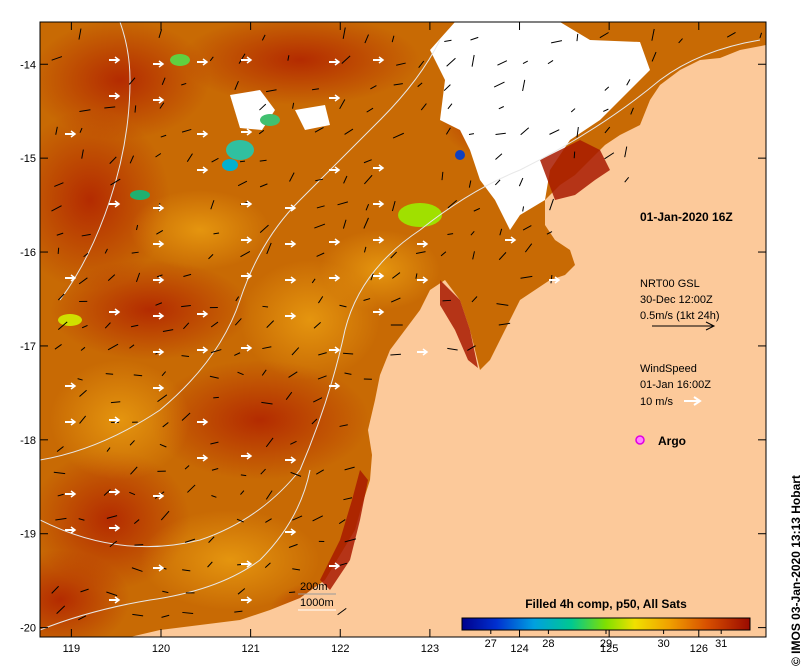  Describe the element at coordinates (697, 401) in the screenshot. I see `wind-legend-arrowhead` at that location.